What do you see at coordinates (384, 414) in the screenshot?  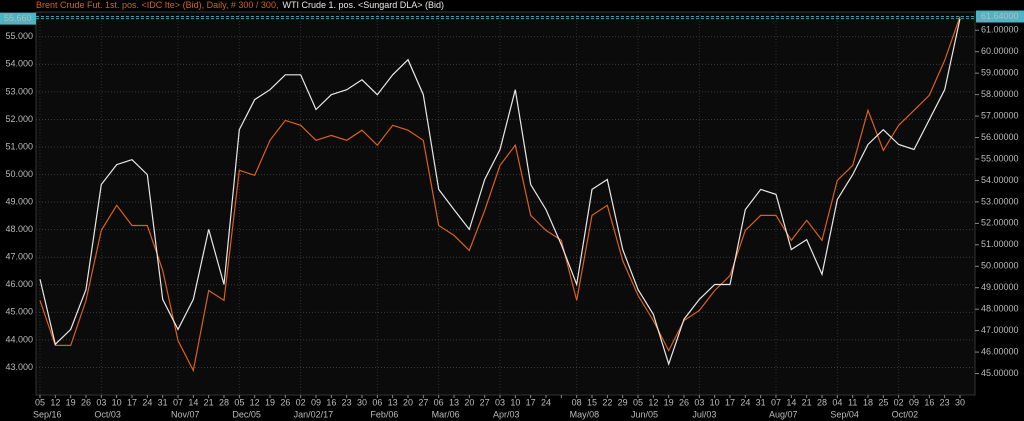 I see `month-label: Feb/06` at bounding box center [384, 414].